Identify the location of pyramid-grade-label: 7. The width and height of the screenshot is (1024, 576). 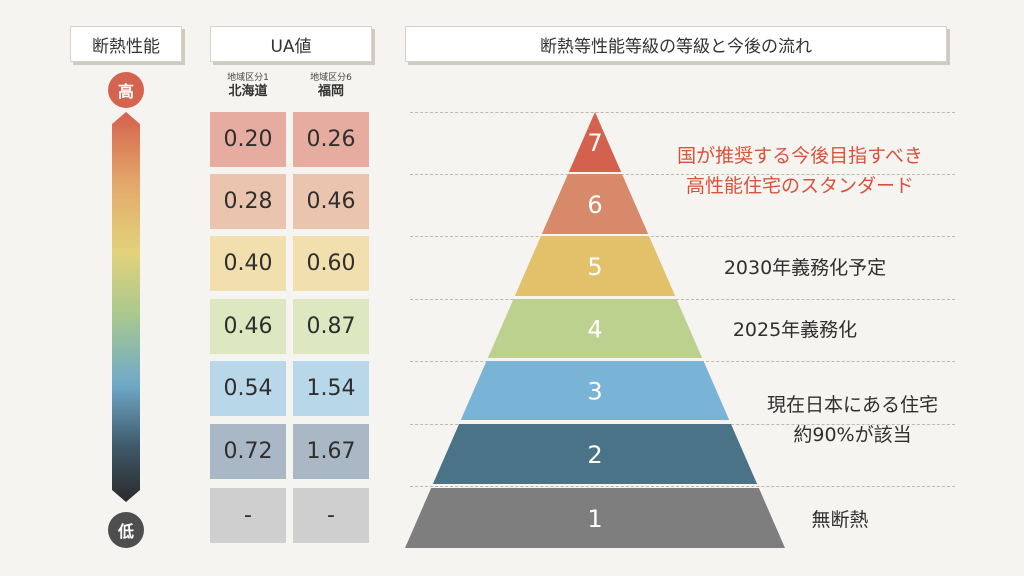
(594, 143).